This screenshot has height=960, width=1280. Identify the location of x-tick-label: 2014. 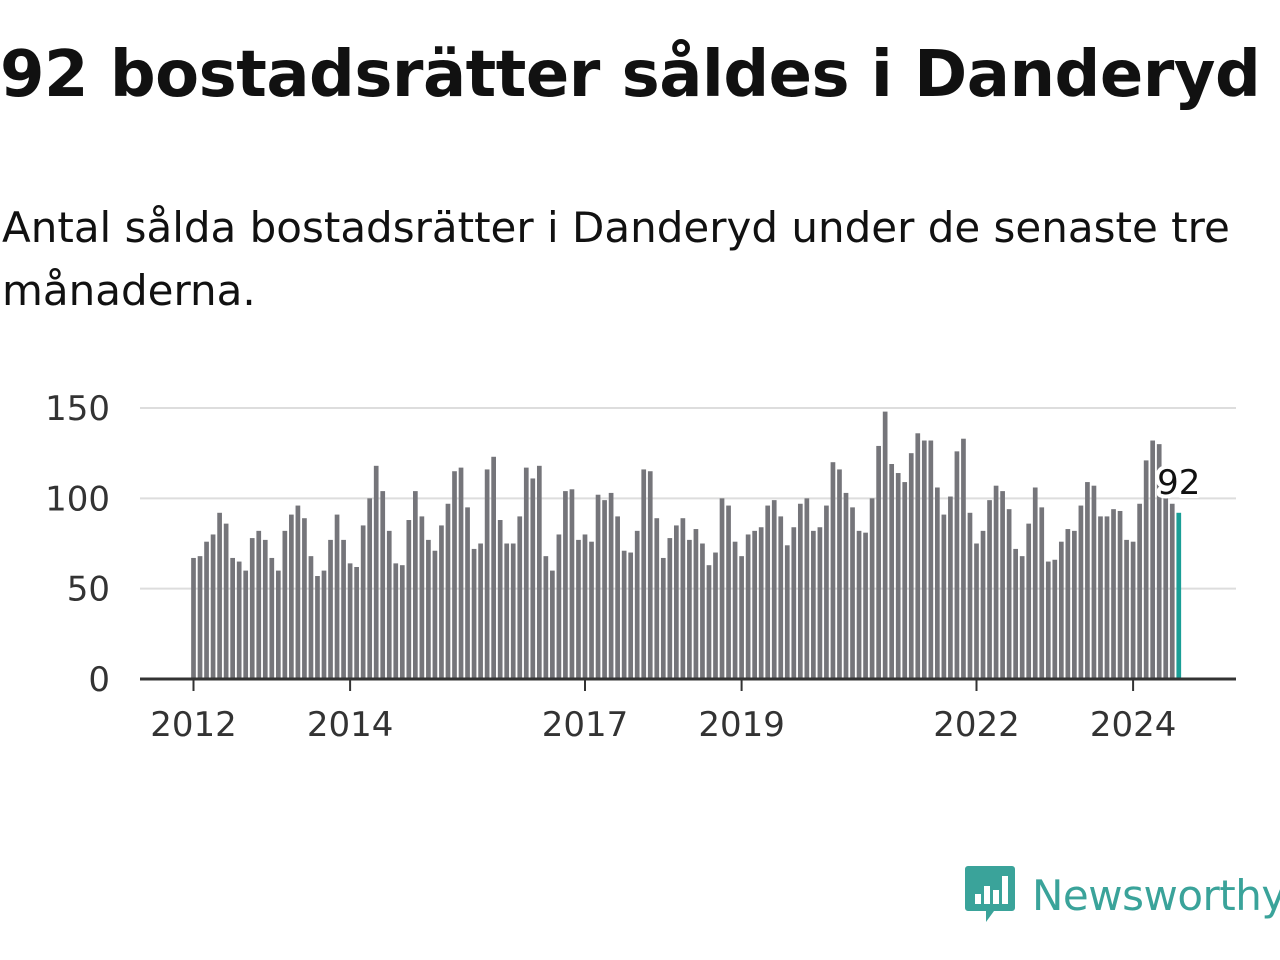
(350, 725).